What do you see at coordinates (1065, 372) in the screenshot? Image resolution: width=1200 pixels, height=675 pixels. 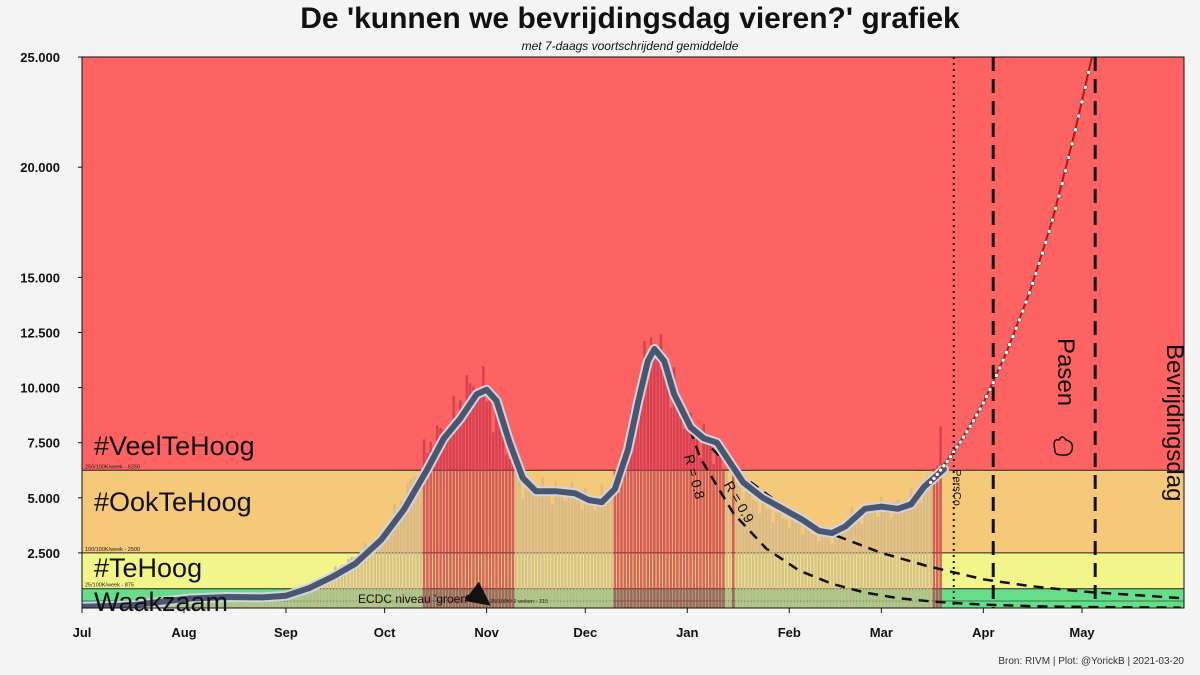 I see `vline-label: Pasen` at bounding box center [1065, 372].